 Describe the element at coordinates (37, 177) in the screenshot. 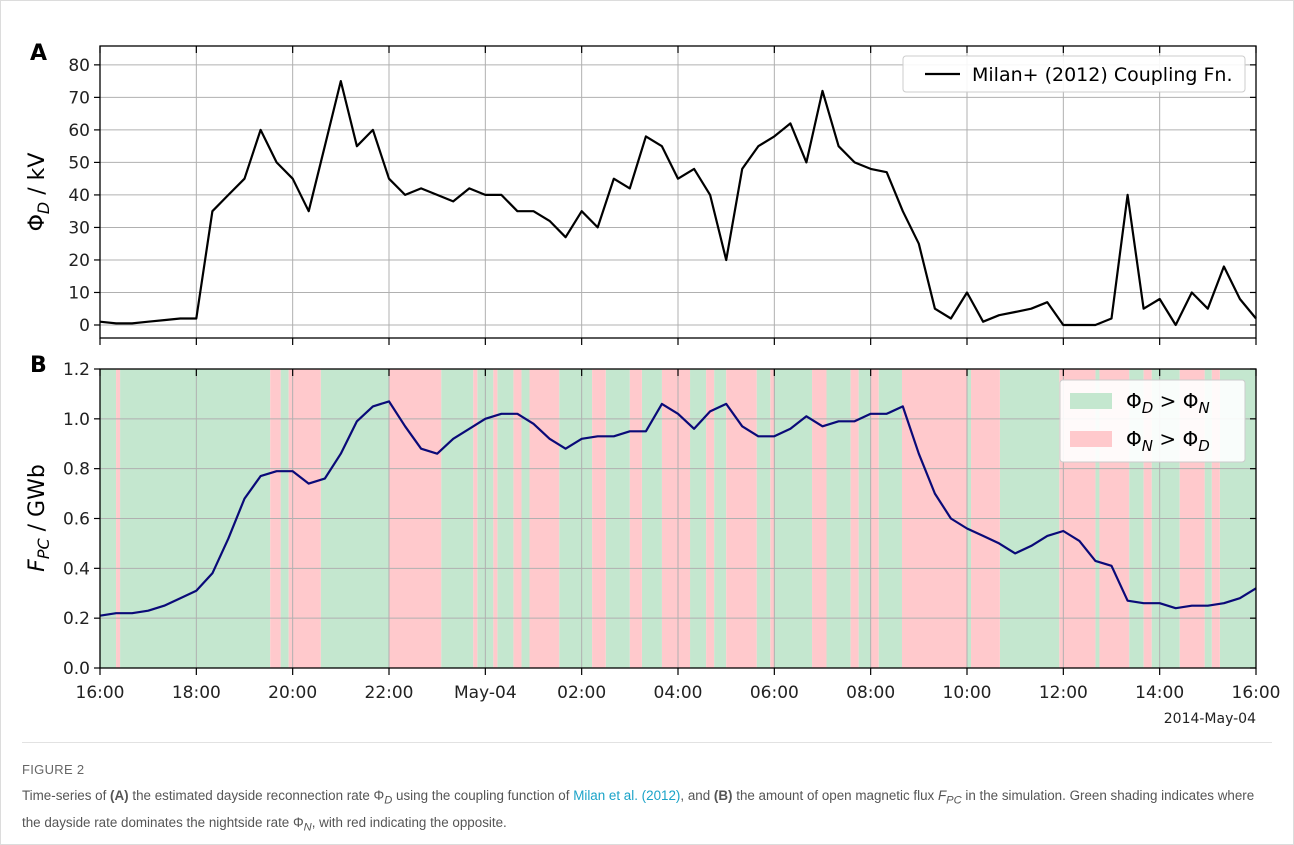

I see `y-label-part: / kV` at that location.